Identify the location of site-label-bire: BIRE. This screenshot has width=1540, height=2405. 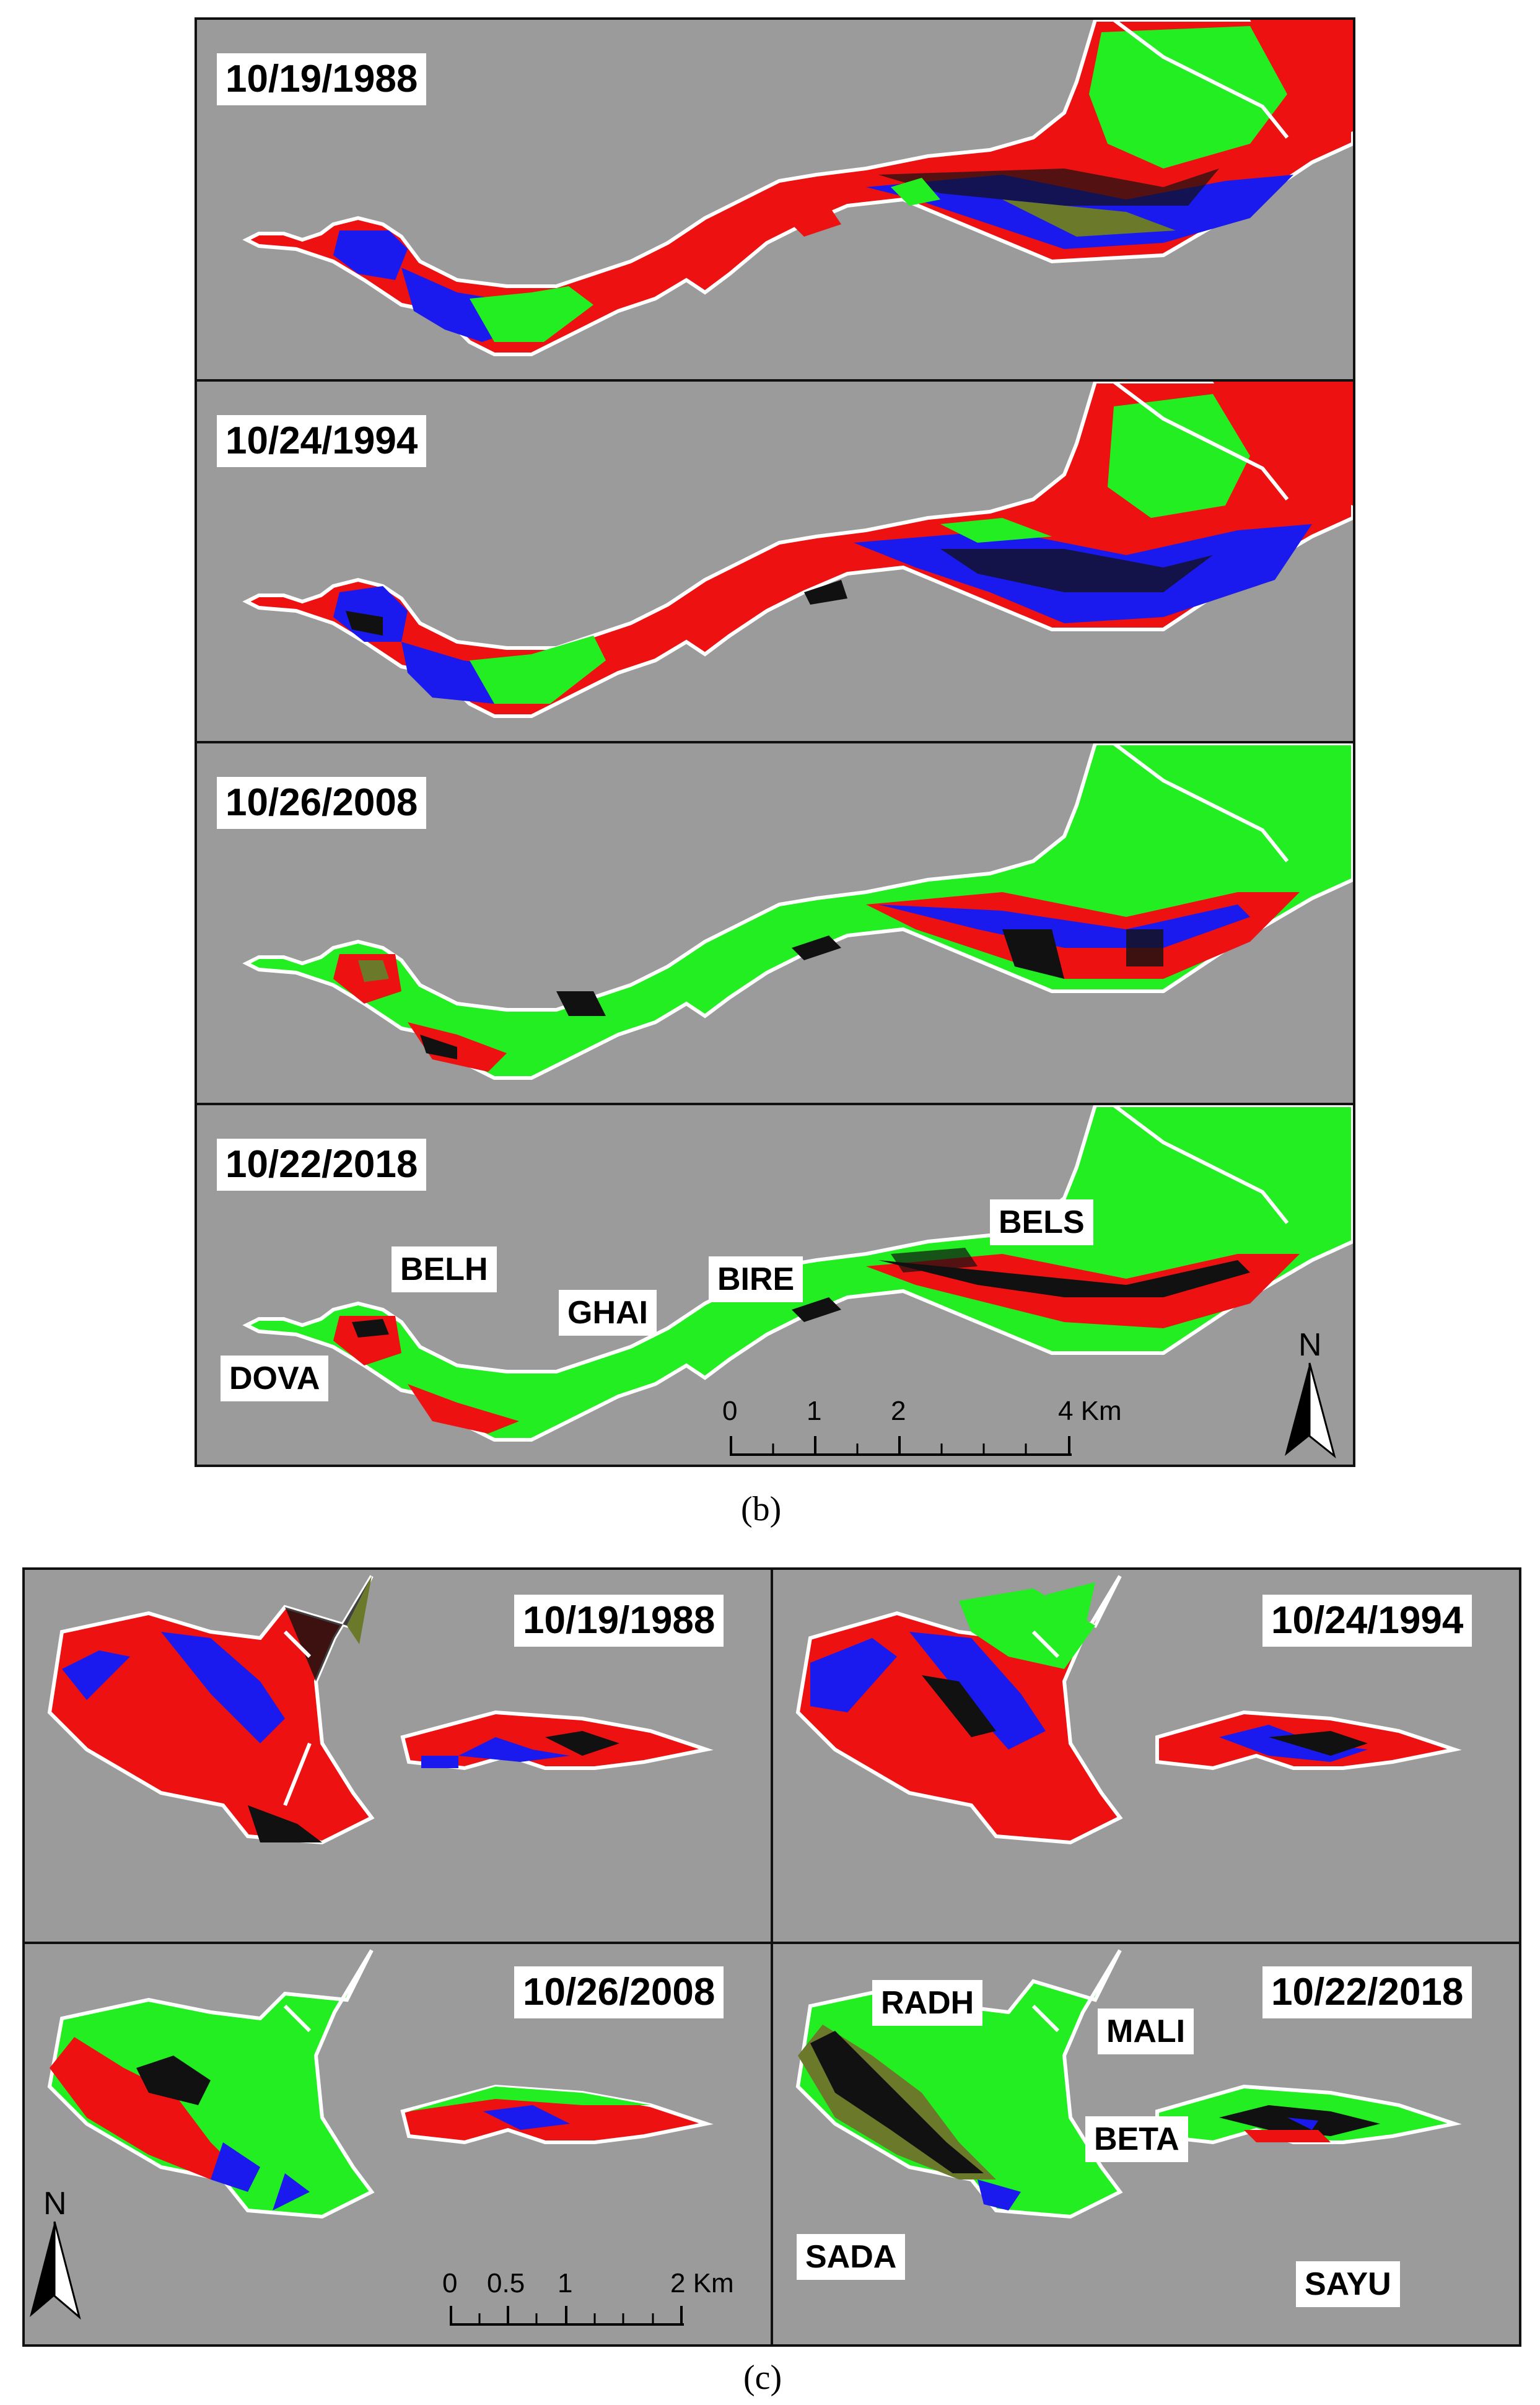
(756, 1279).